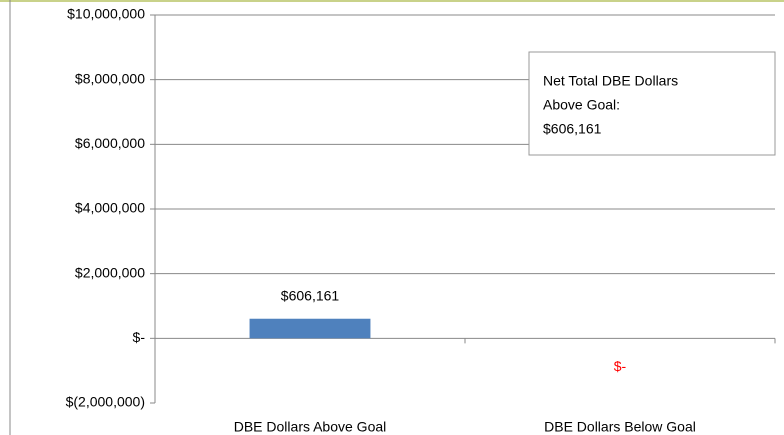 The image size is (784, 435). I want to click on annotation-line: Net Total DBE Dollars, so click(610, 81).